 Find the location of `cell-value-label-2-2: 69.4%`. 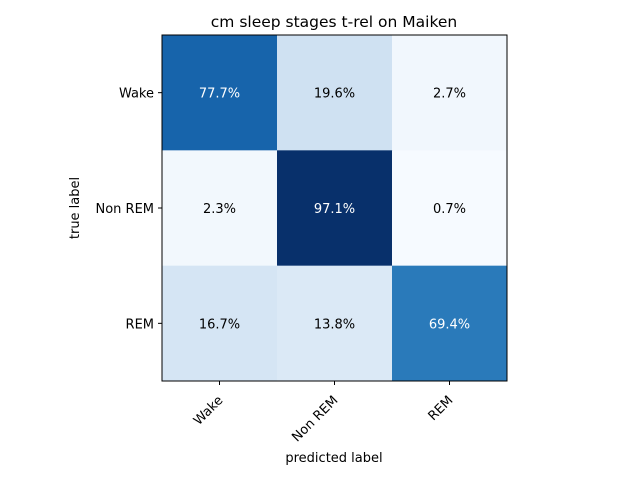

cell-value-label-2-2: 69.4% is located at coordinates (449, 324).